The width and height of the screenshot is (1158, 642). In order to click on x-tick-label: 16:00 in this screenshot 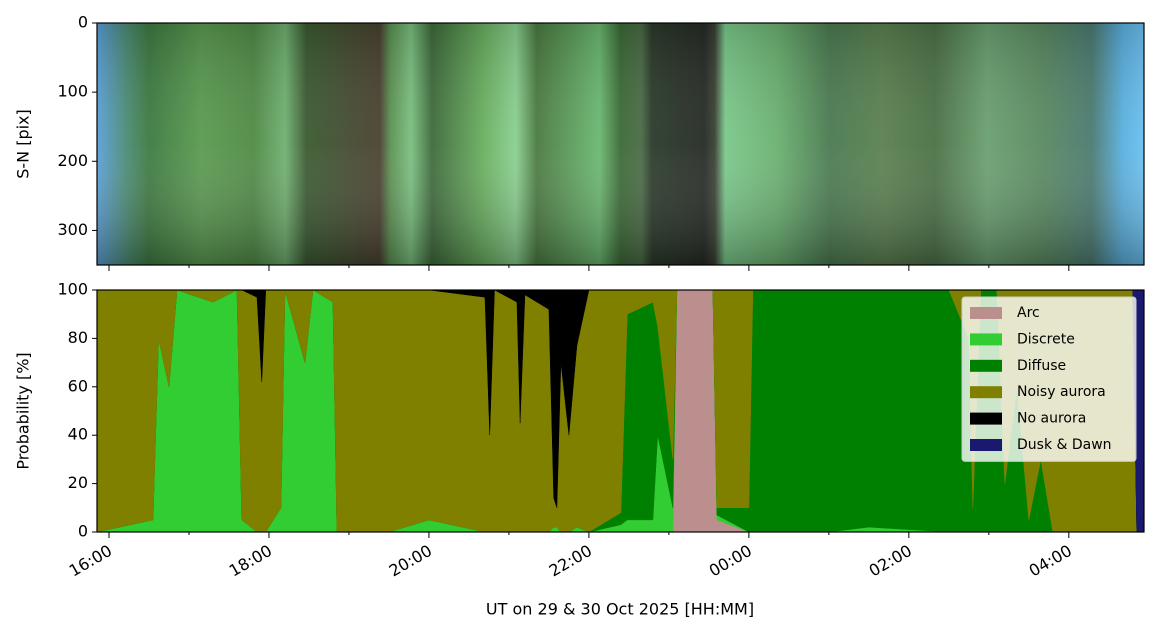, I will do `click(90, 561)`.